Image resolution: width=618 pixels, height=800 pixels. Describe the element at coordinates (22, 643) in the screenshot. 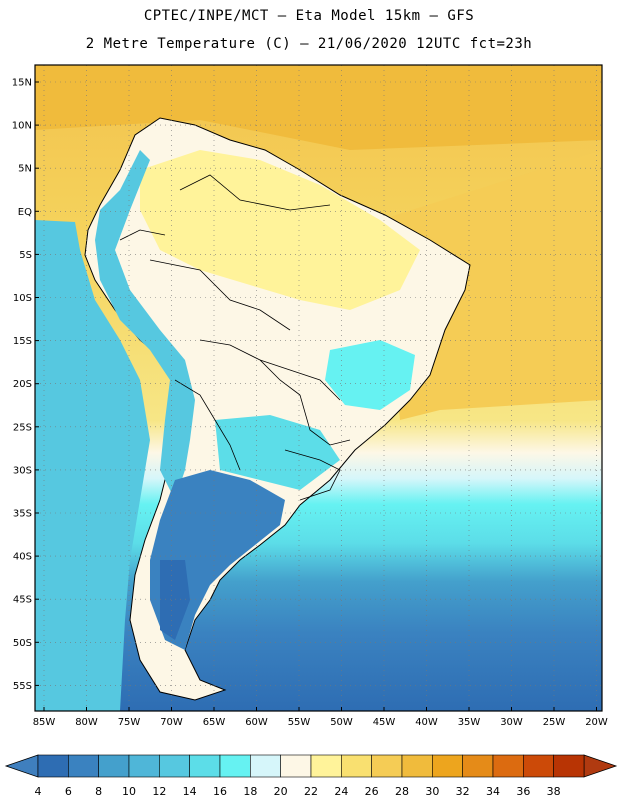

I see `lat-label: 50S` at that location.